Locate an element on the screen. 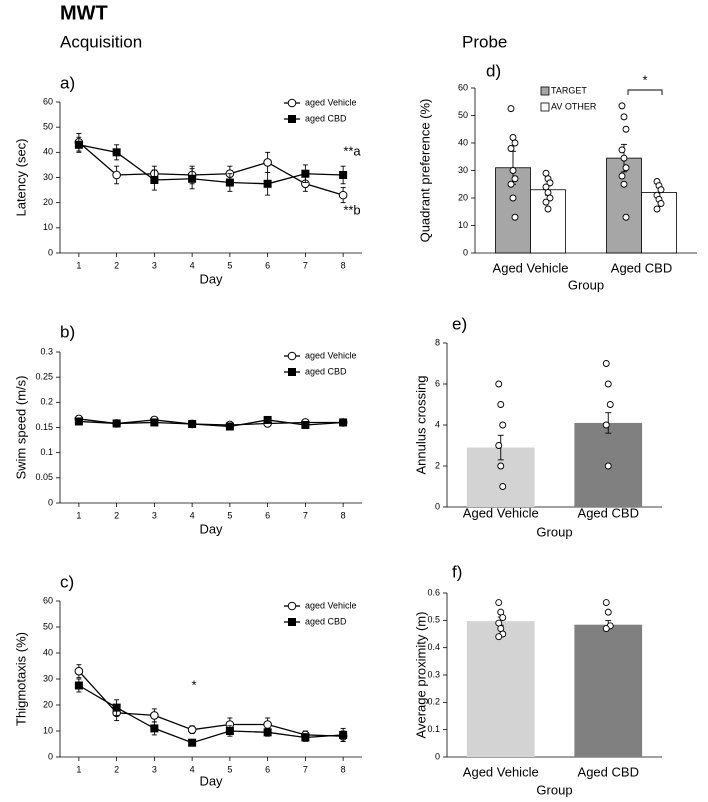 Image resolution: width=708 pixels, height=802 pixels. x-tick-label: 4 is located at coordinates (192, 769).